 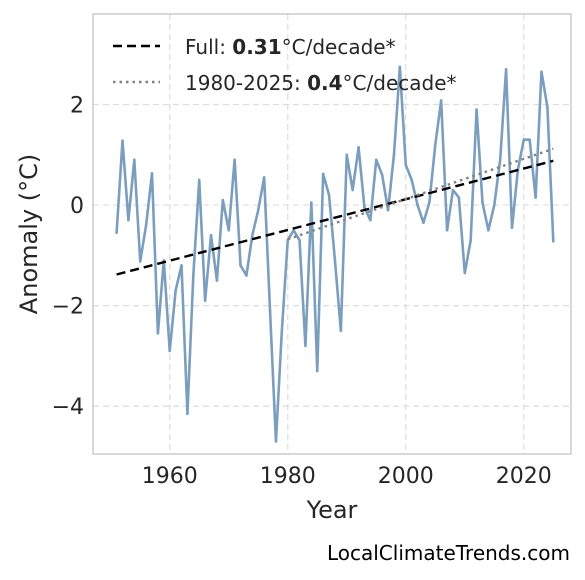 I want to click on x-tick-label: 2000, so click(x=406, y=476).